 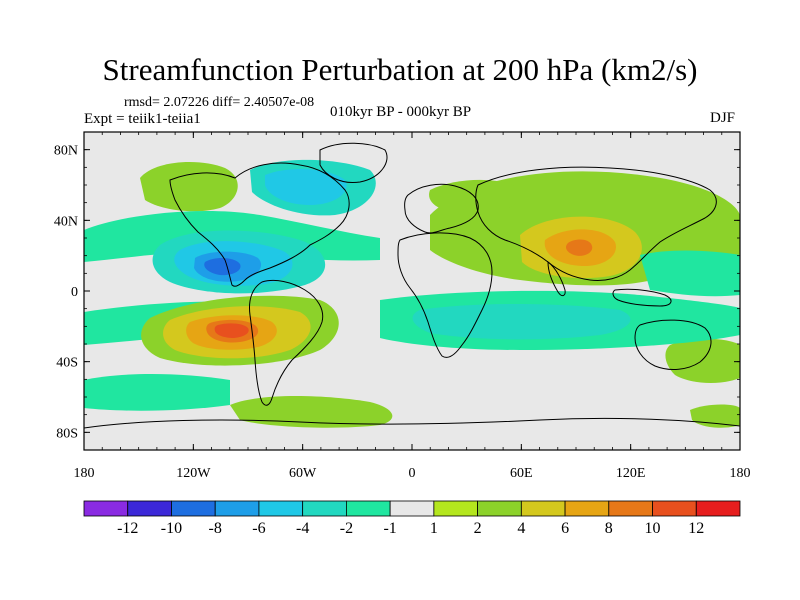 What do you see at coordinates (412, 518) in the screenshot?
I see `colorbar: -12 -10 -8 -6 -4 -2 -1 1 2 4 6 8 10 12` at bounding box center [412, 518].